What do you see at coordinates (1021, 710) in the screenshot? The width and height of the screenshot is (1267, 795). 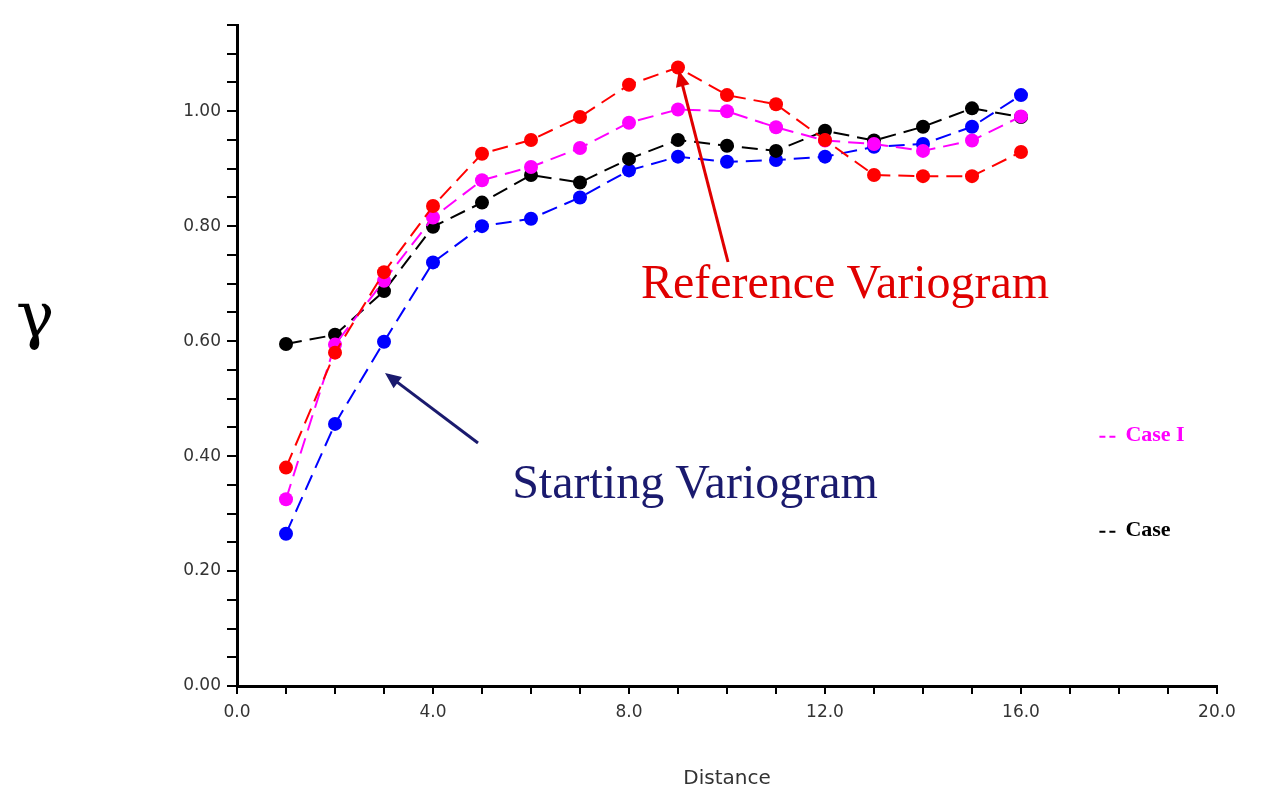 I see `x-tick-label: 16.0` at bounding box center [1021, 710].